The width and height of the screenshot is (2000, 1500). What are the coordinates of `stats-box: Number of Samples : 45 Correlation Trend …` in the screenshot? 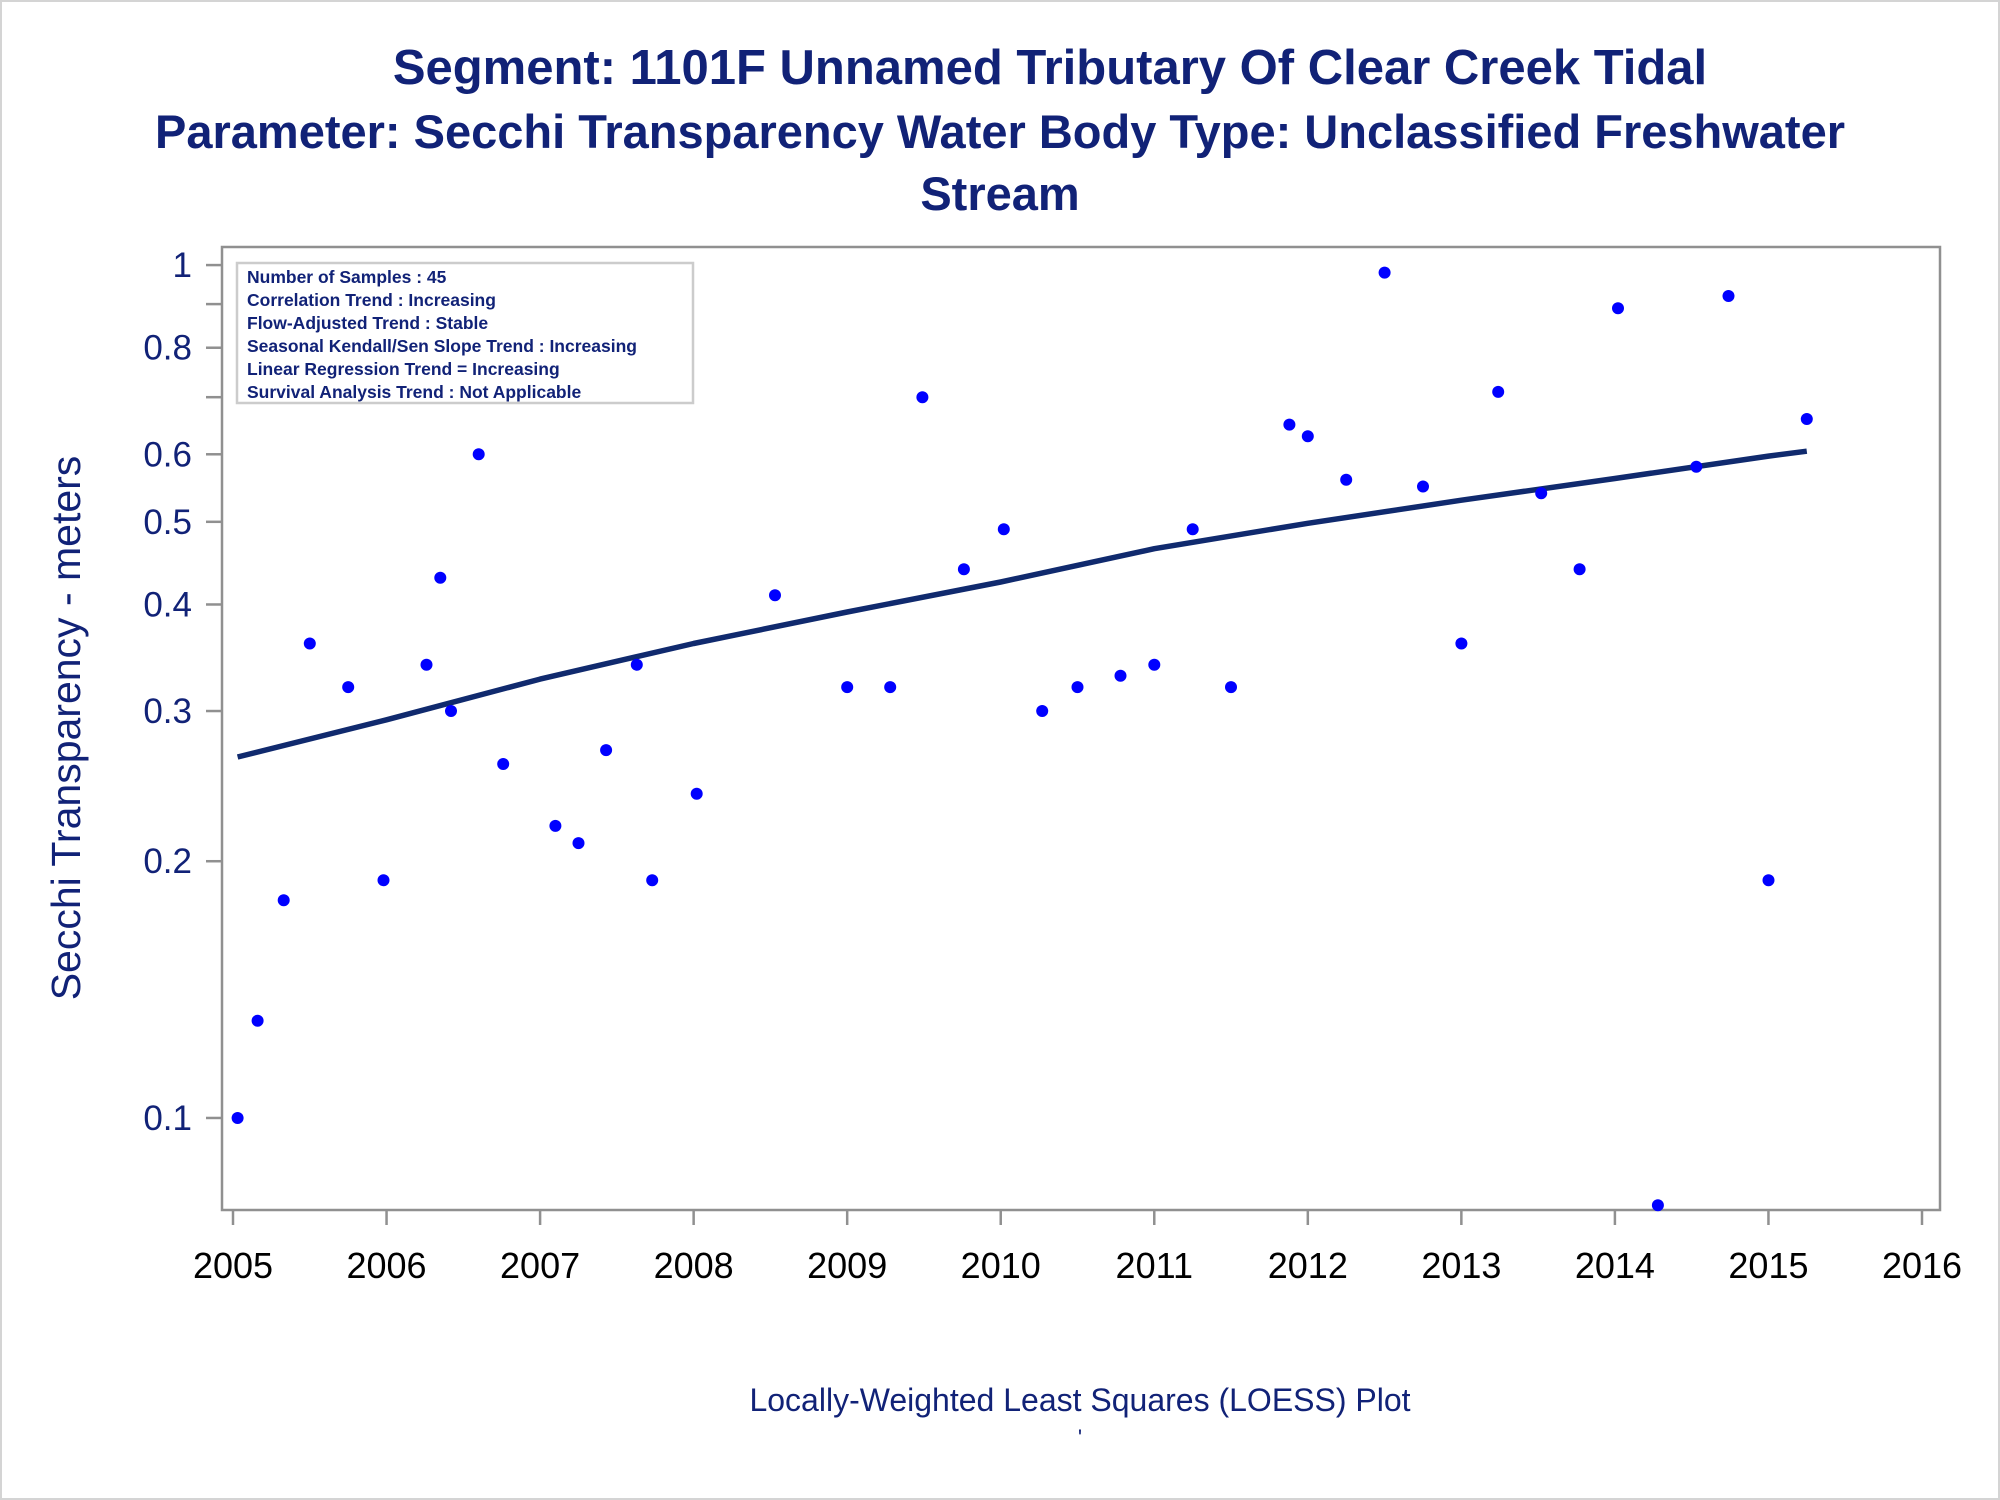 It's located at (465, 333).